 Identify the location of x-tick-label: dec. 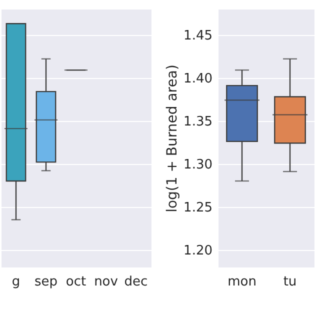
(136, 282).